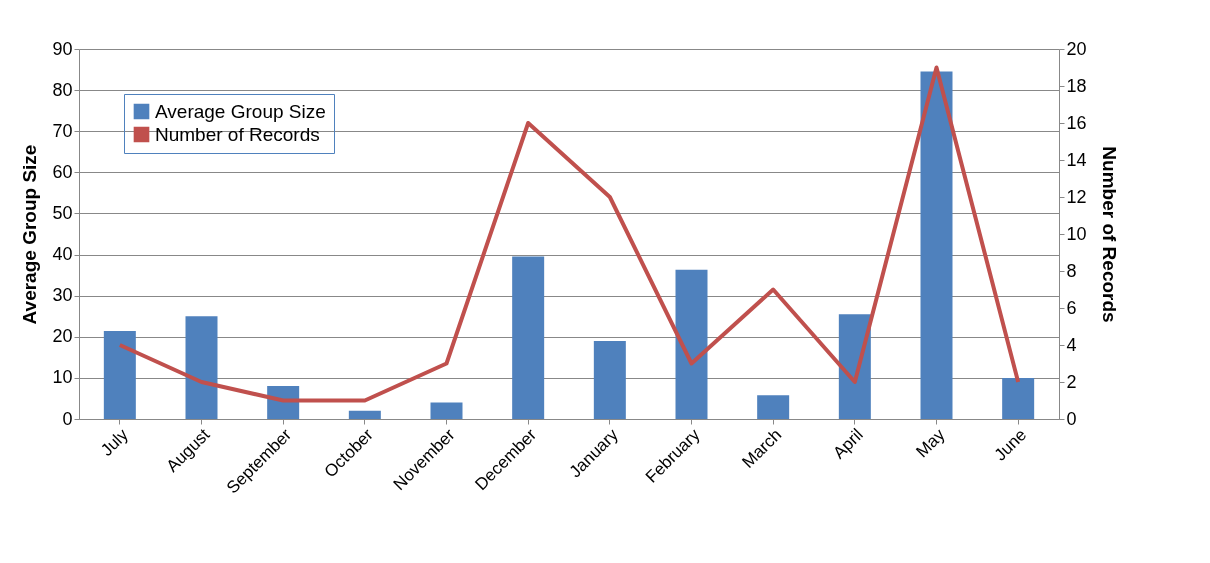  I want to click on y-tick-label: 10, so click(62, 377).